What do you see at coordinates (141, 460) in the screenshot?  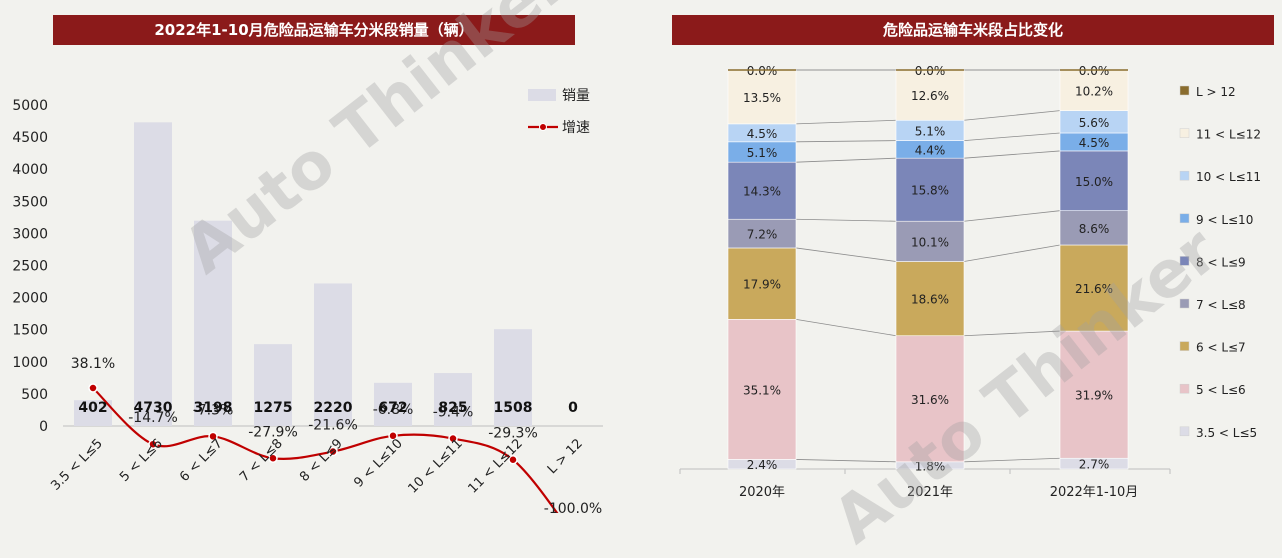 I see `x-category-label: 5 < L≤6` at bounding box center [141, 460].